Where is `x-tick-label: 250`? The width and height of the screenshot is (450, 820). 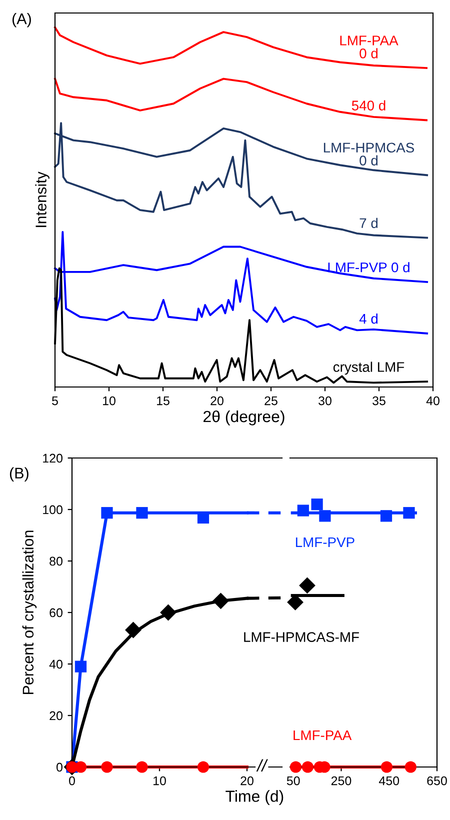 x-tick-label: 250 is located at coordinates (341, 781).